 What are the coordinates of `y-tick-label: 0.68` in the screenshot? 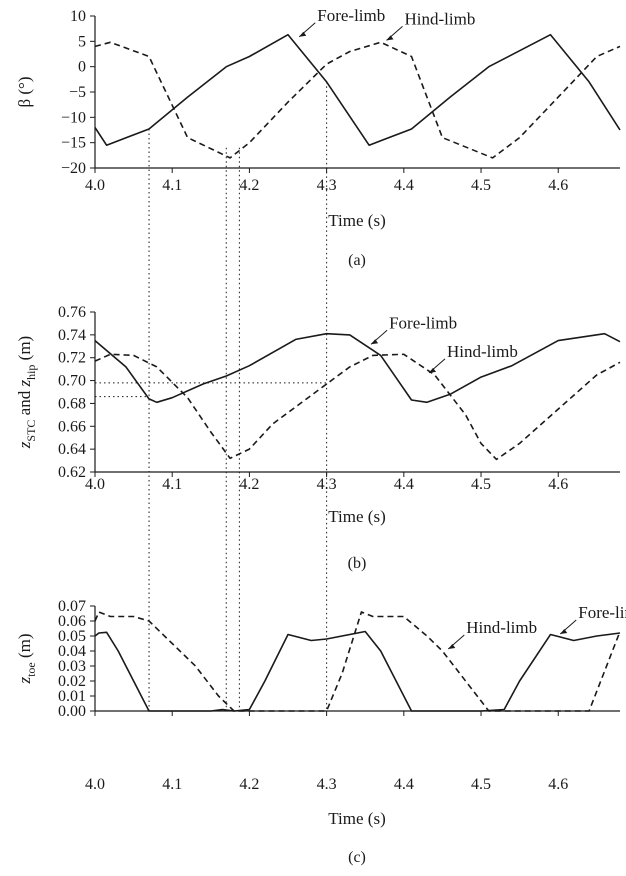 It's located at (72, 403).